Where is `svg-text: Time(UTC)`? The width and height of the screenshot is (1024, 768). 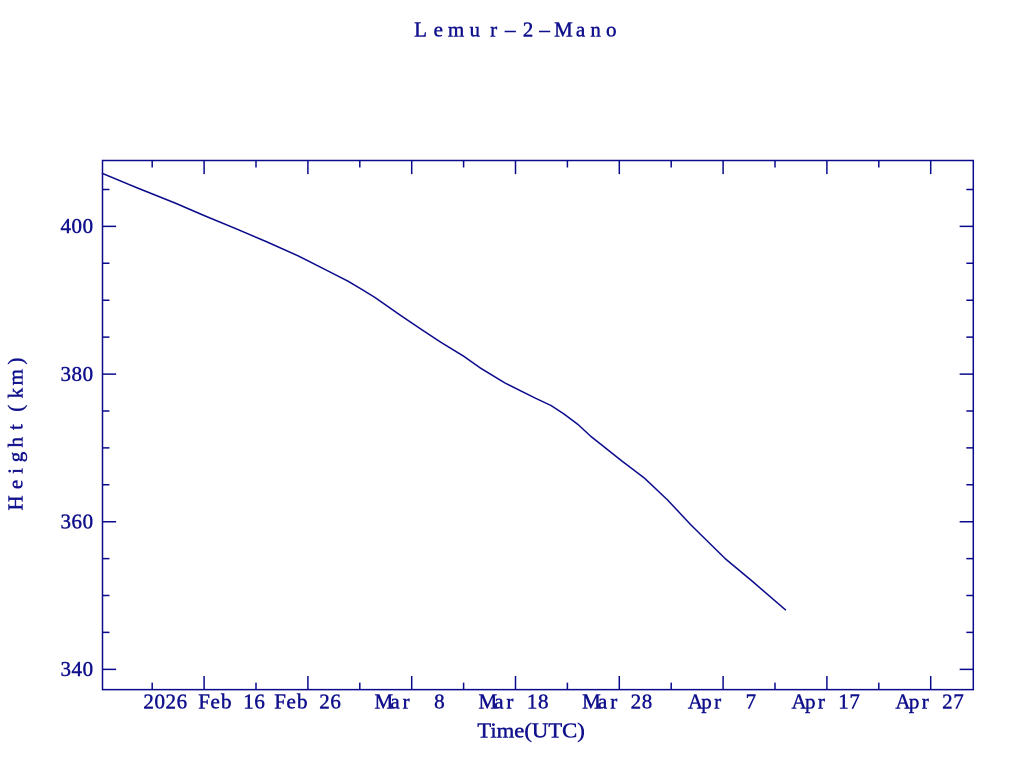
svg-text: Time(UTC) is located at coordinates (531, 730).